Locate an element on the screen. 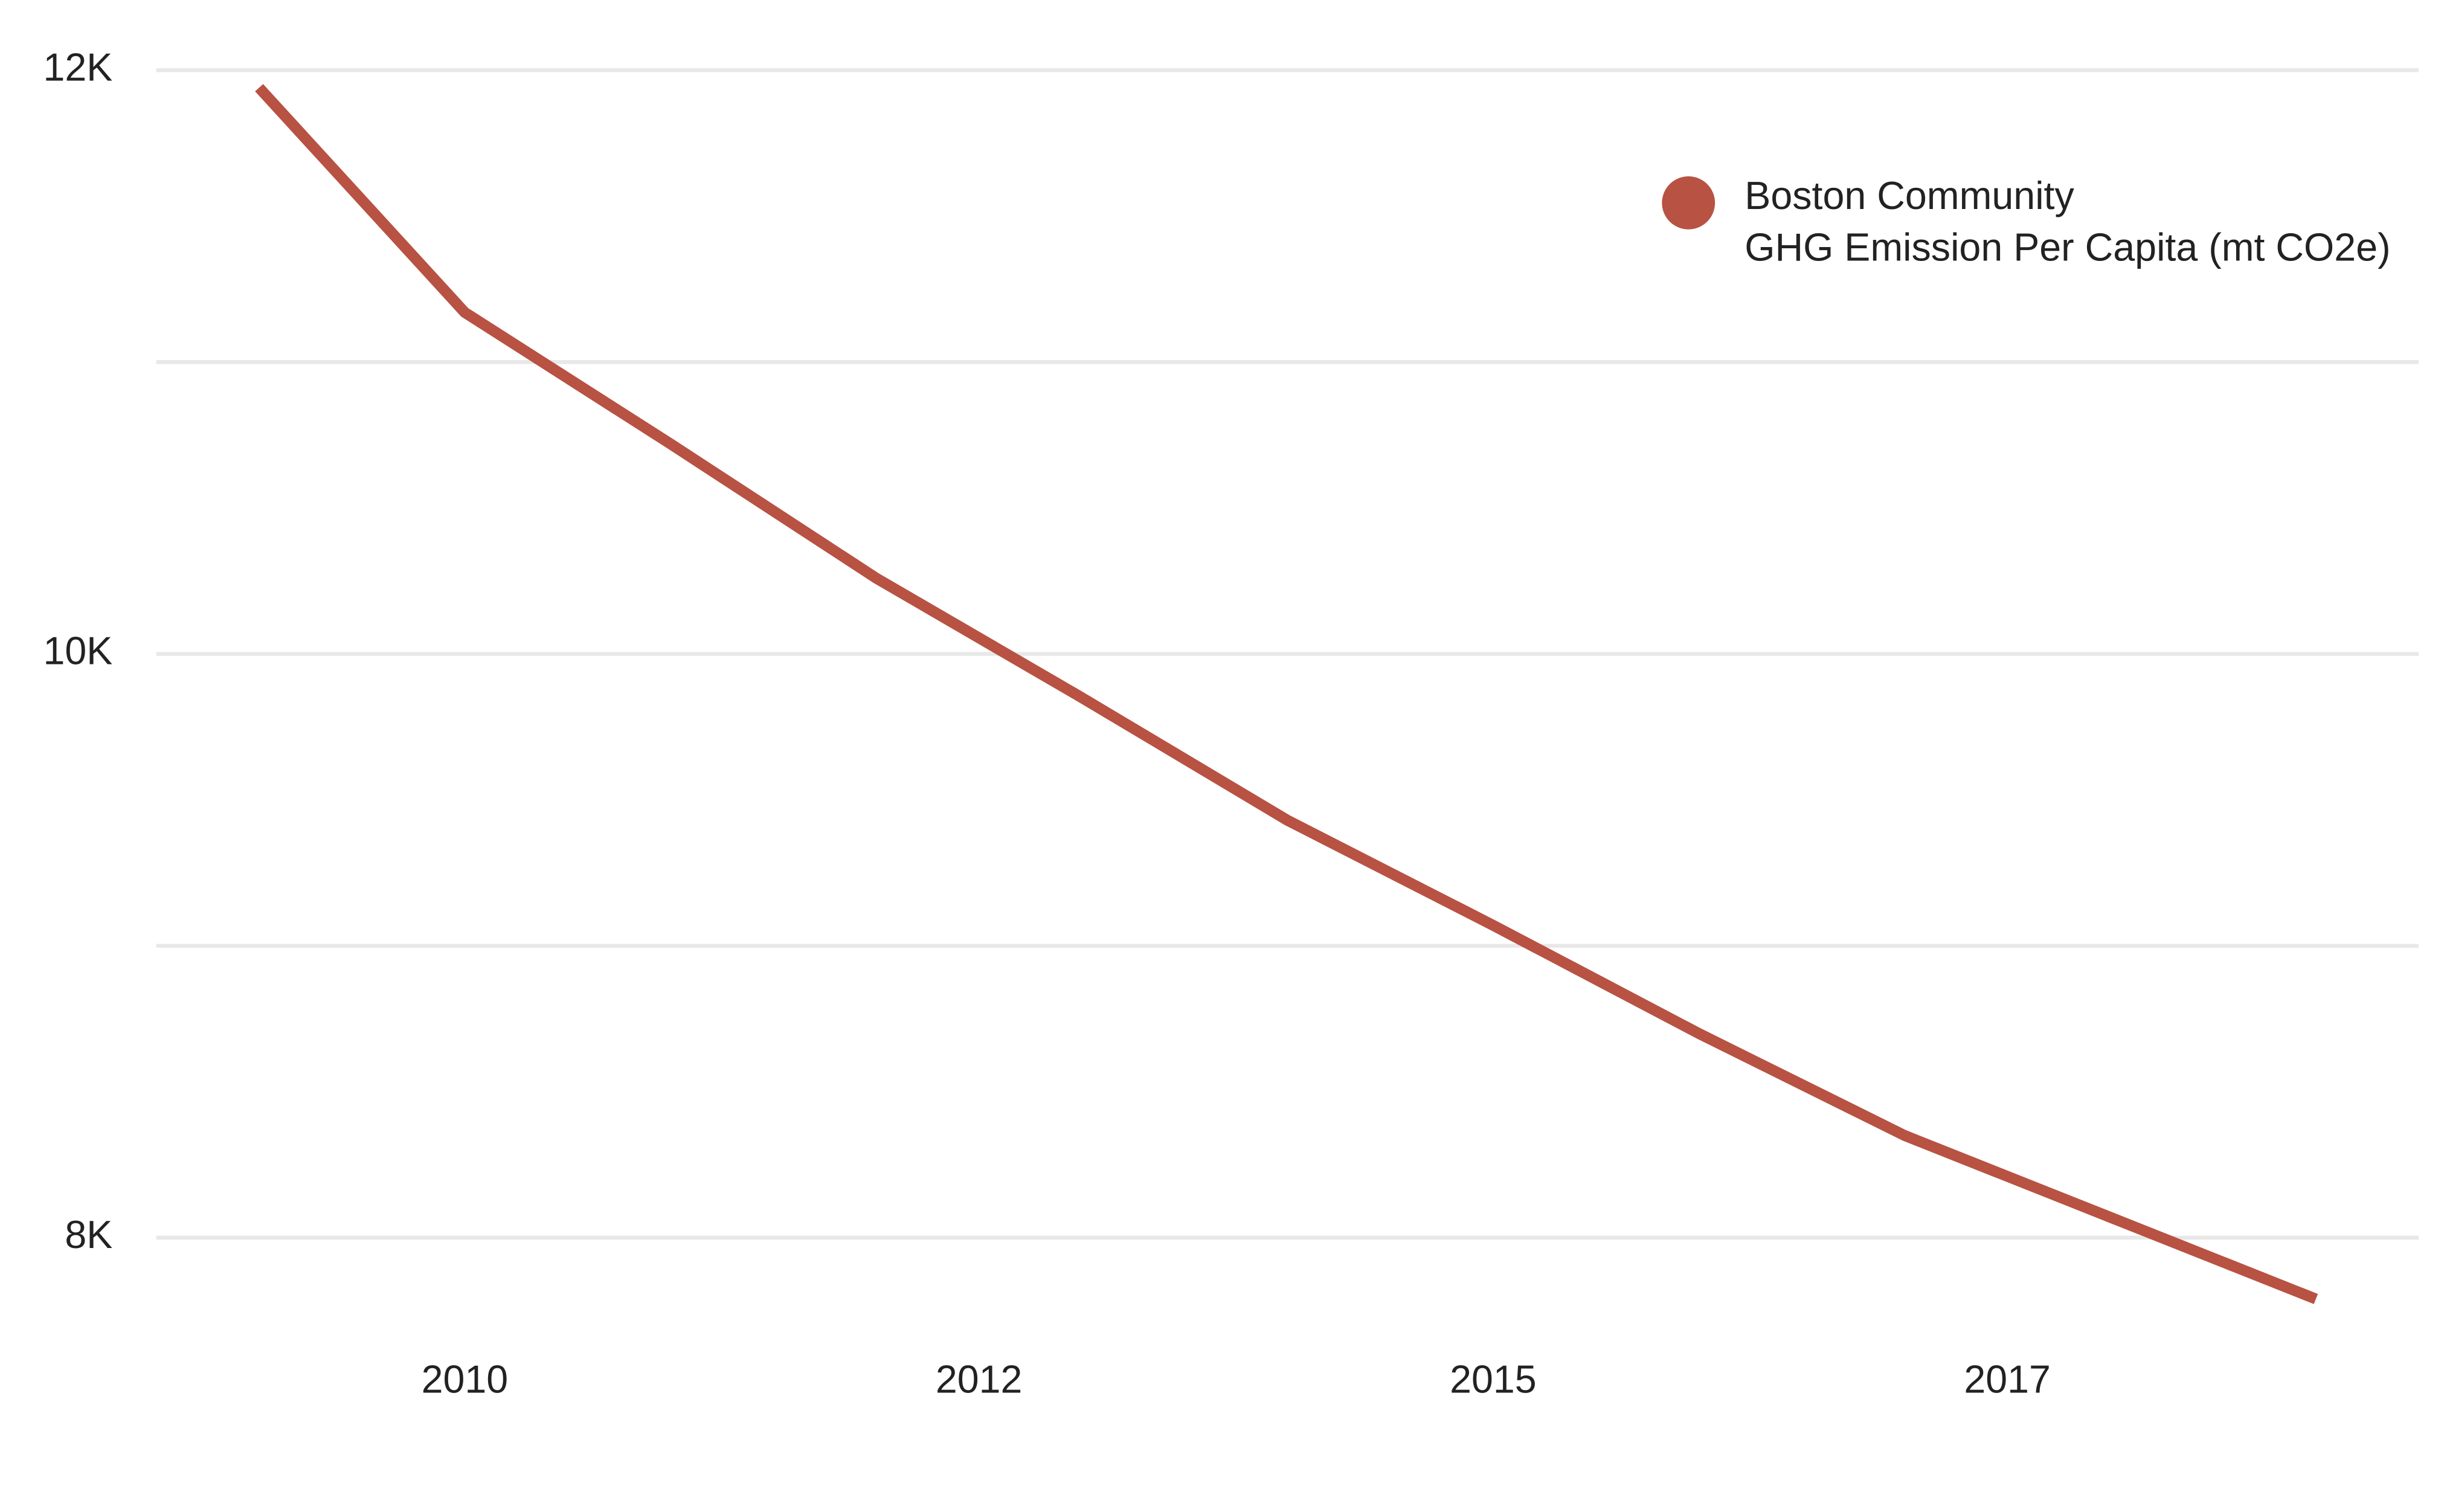 The image size is (2447, 1512). y-tick-label: 10K is located at coordinates (77, 651).